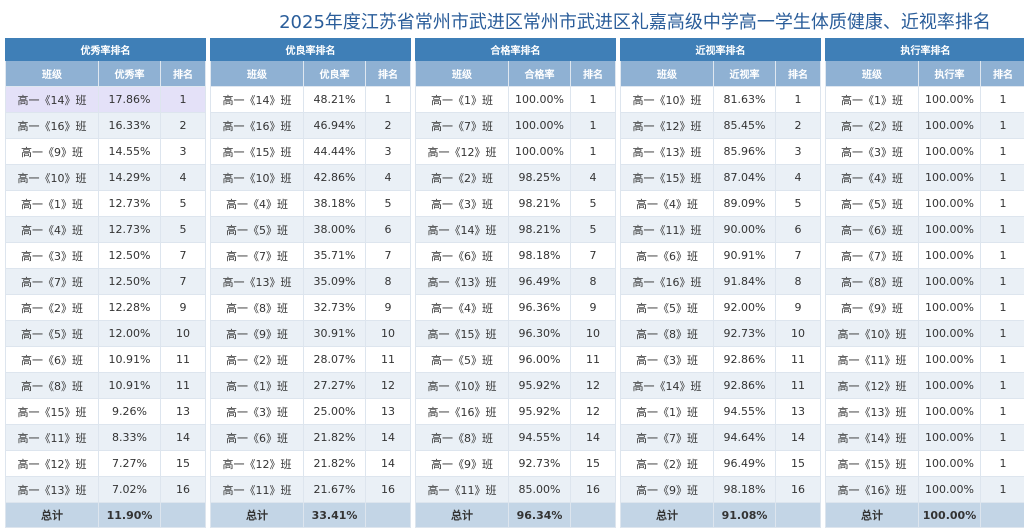 This screenshot has height=531, width=1024. Describe the element at coordinates (539, 229) in the screenshot. I see `table-cell: 98.21%` at that location.